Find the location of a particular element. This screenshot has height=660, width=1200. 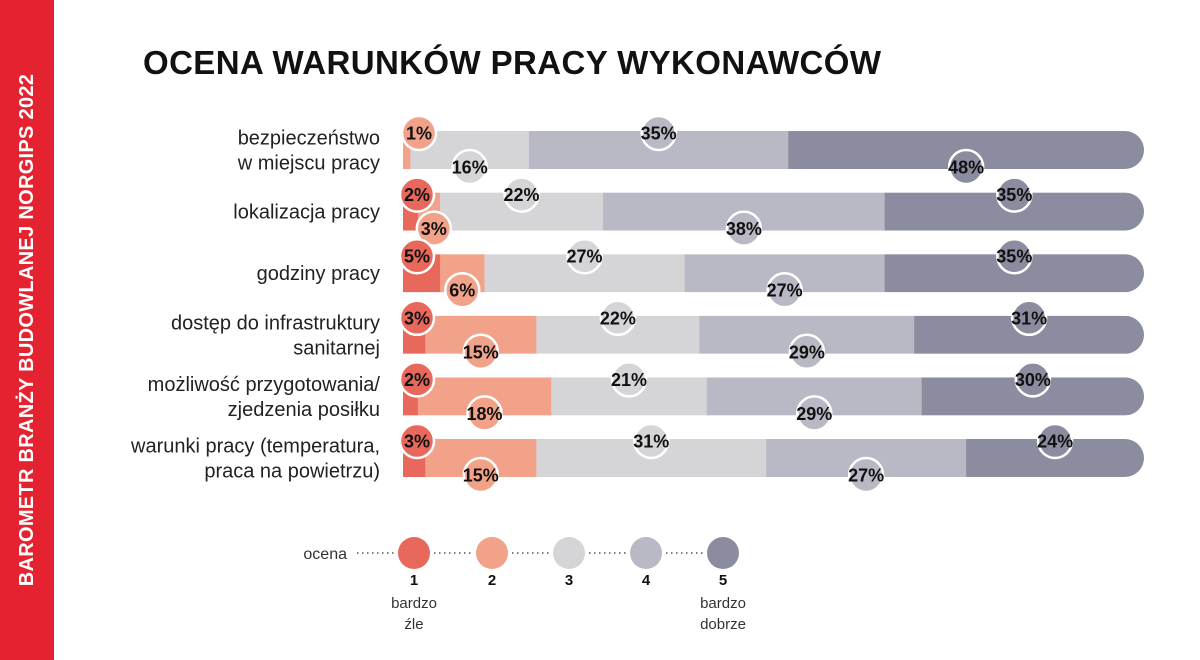

side-banner: BAROMETR BRANŻY BUDOWLANEJ NORGIPS 2022 is located at coordinates (27, 330).